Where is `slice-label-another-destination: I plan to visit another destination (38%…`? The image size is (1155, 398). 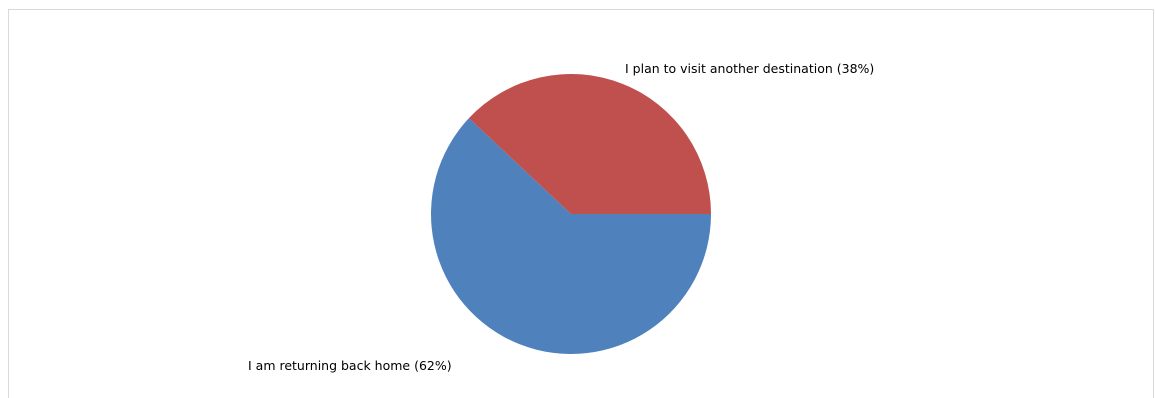
slice-label-another-destination: I plan to visit another destination (38%… is located at coordinates (749, 68).